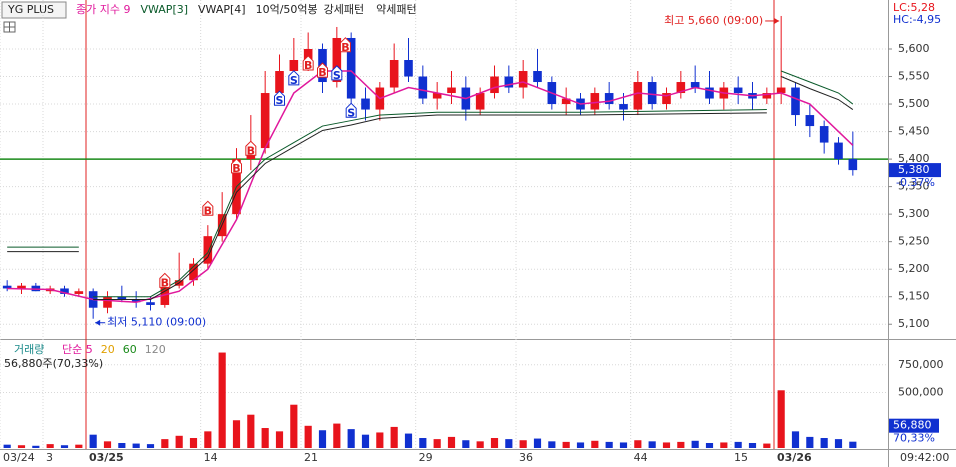 The image size is (956, 467). I want to click on x-tick-label: 36, so click(526, 457).